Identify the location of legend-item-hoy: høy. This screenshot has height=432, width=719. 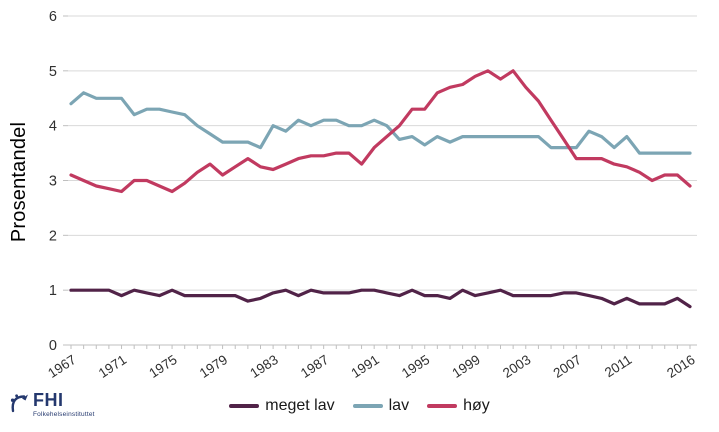
(458, 406).